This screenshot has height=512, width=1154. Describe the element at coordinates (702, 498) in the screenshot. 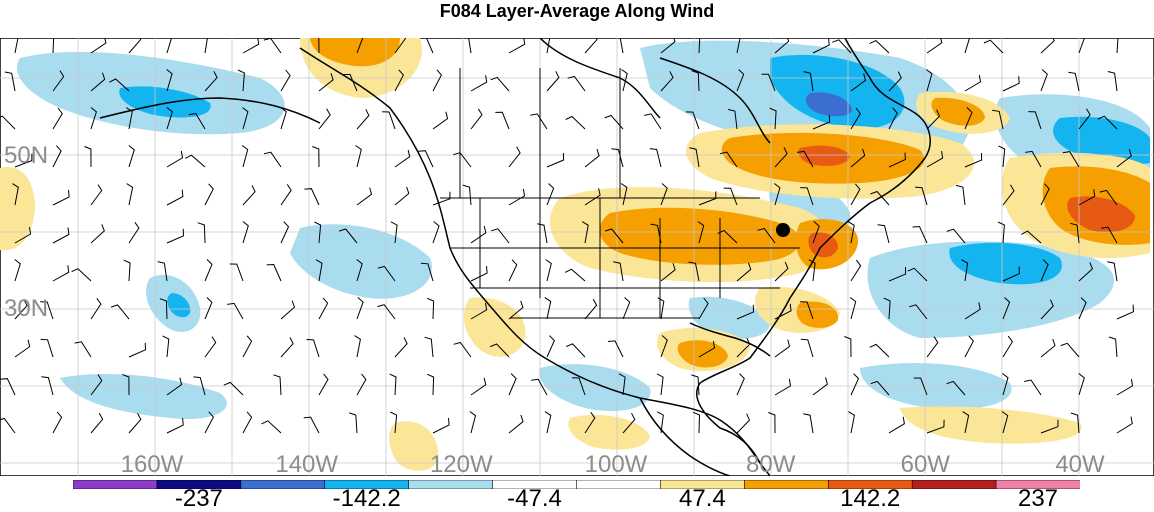

I see `colorbar-label: 47.4` at that location.